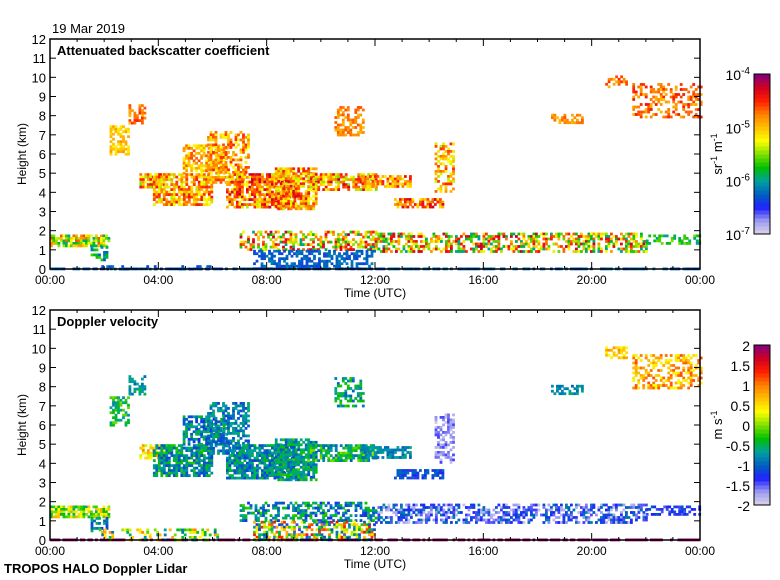 This screenshot has width=780, height=580. Describe the element at coordinates (762, 176) in the screenshot. I see `colorbar-segment` at that location.